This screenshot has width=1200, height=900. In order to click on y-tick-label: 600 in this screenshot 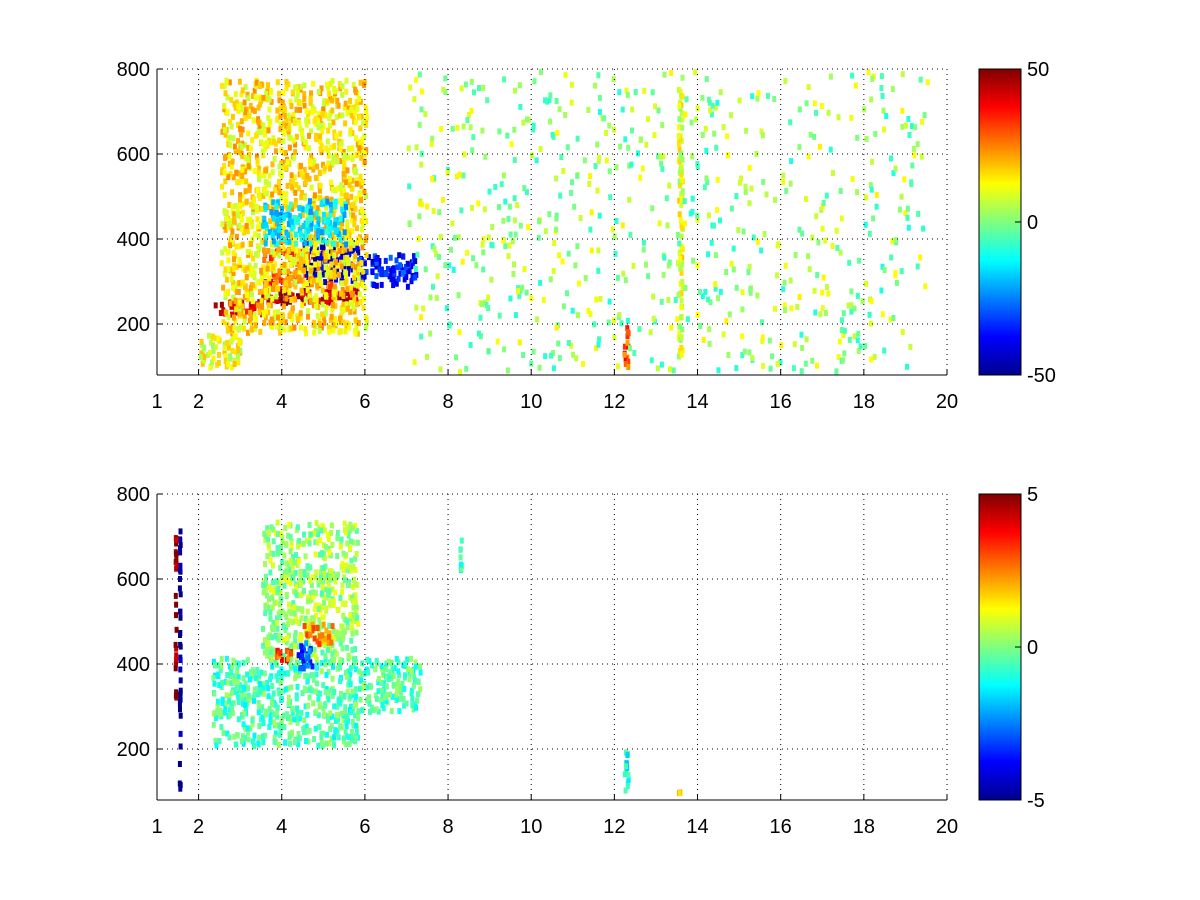, I will do `click(133, 580)`.